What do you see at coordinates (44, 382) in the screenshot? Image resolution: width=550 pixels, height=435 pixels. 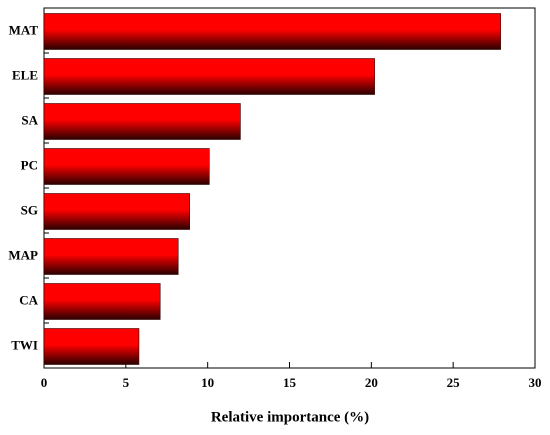 I see `x-tick-label: 0` at bounding box center [44, 382].